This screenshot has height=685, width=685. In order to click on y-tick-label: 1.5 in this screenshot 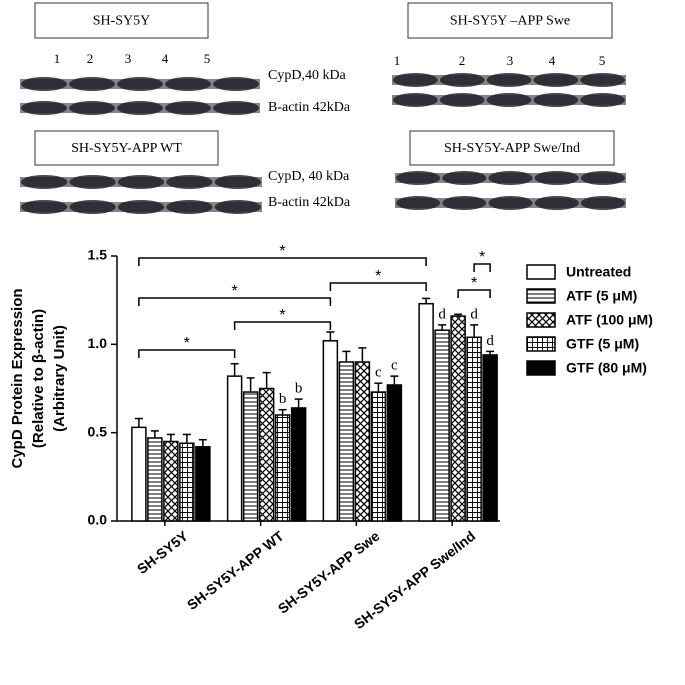, I will do `click(98, 255)`.